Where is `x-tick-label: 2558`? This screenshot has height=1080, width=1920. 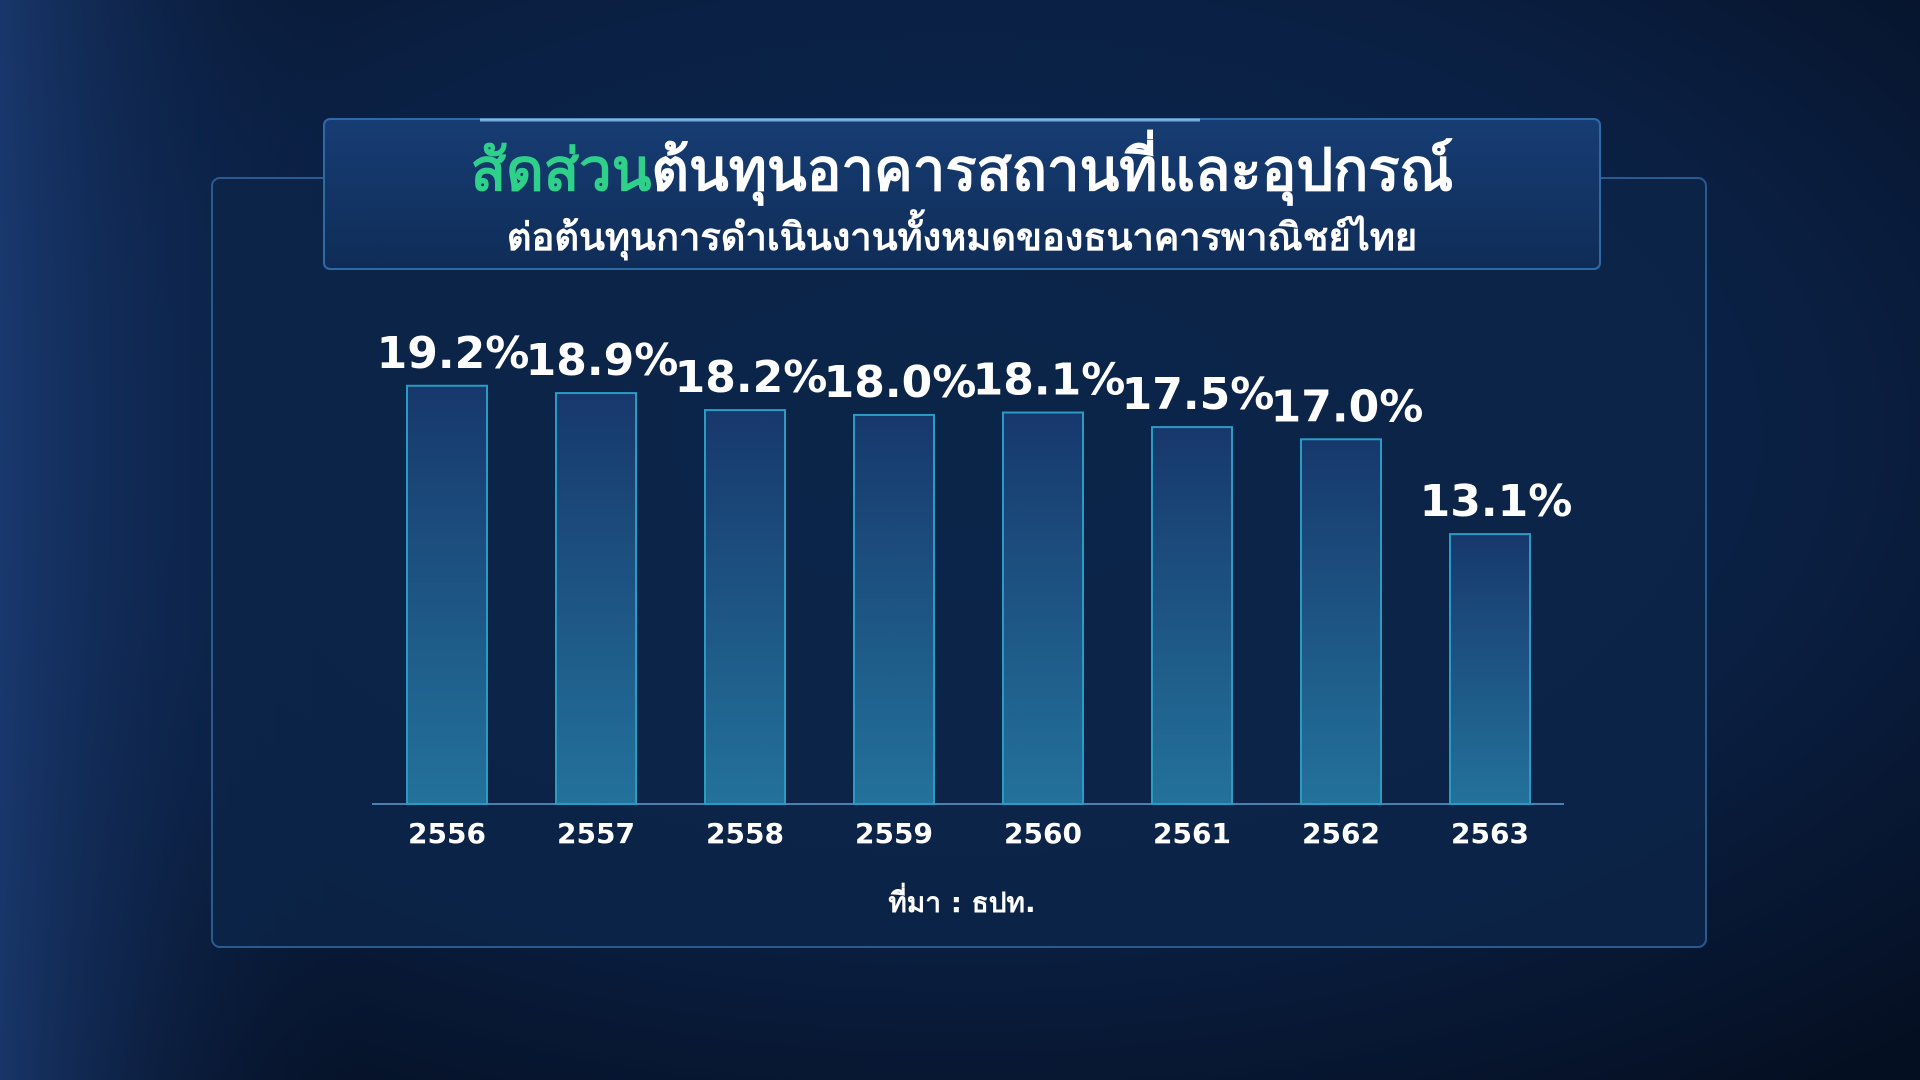
x-tick-label: 2558 is located at coordinates (745, 833).